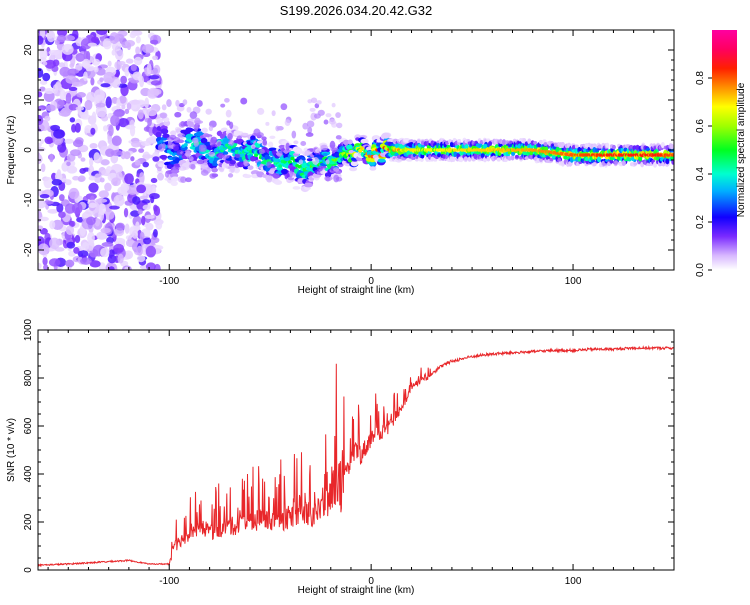 Image resolution: width=750 pixels, height=605 pixels. I want to click on x-tick-label: 0, so click(371, 281).